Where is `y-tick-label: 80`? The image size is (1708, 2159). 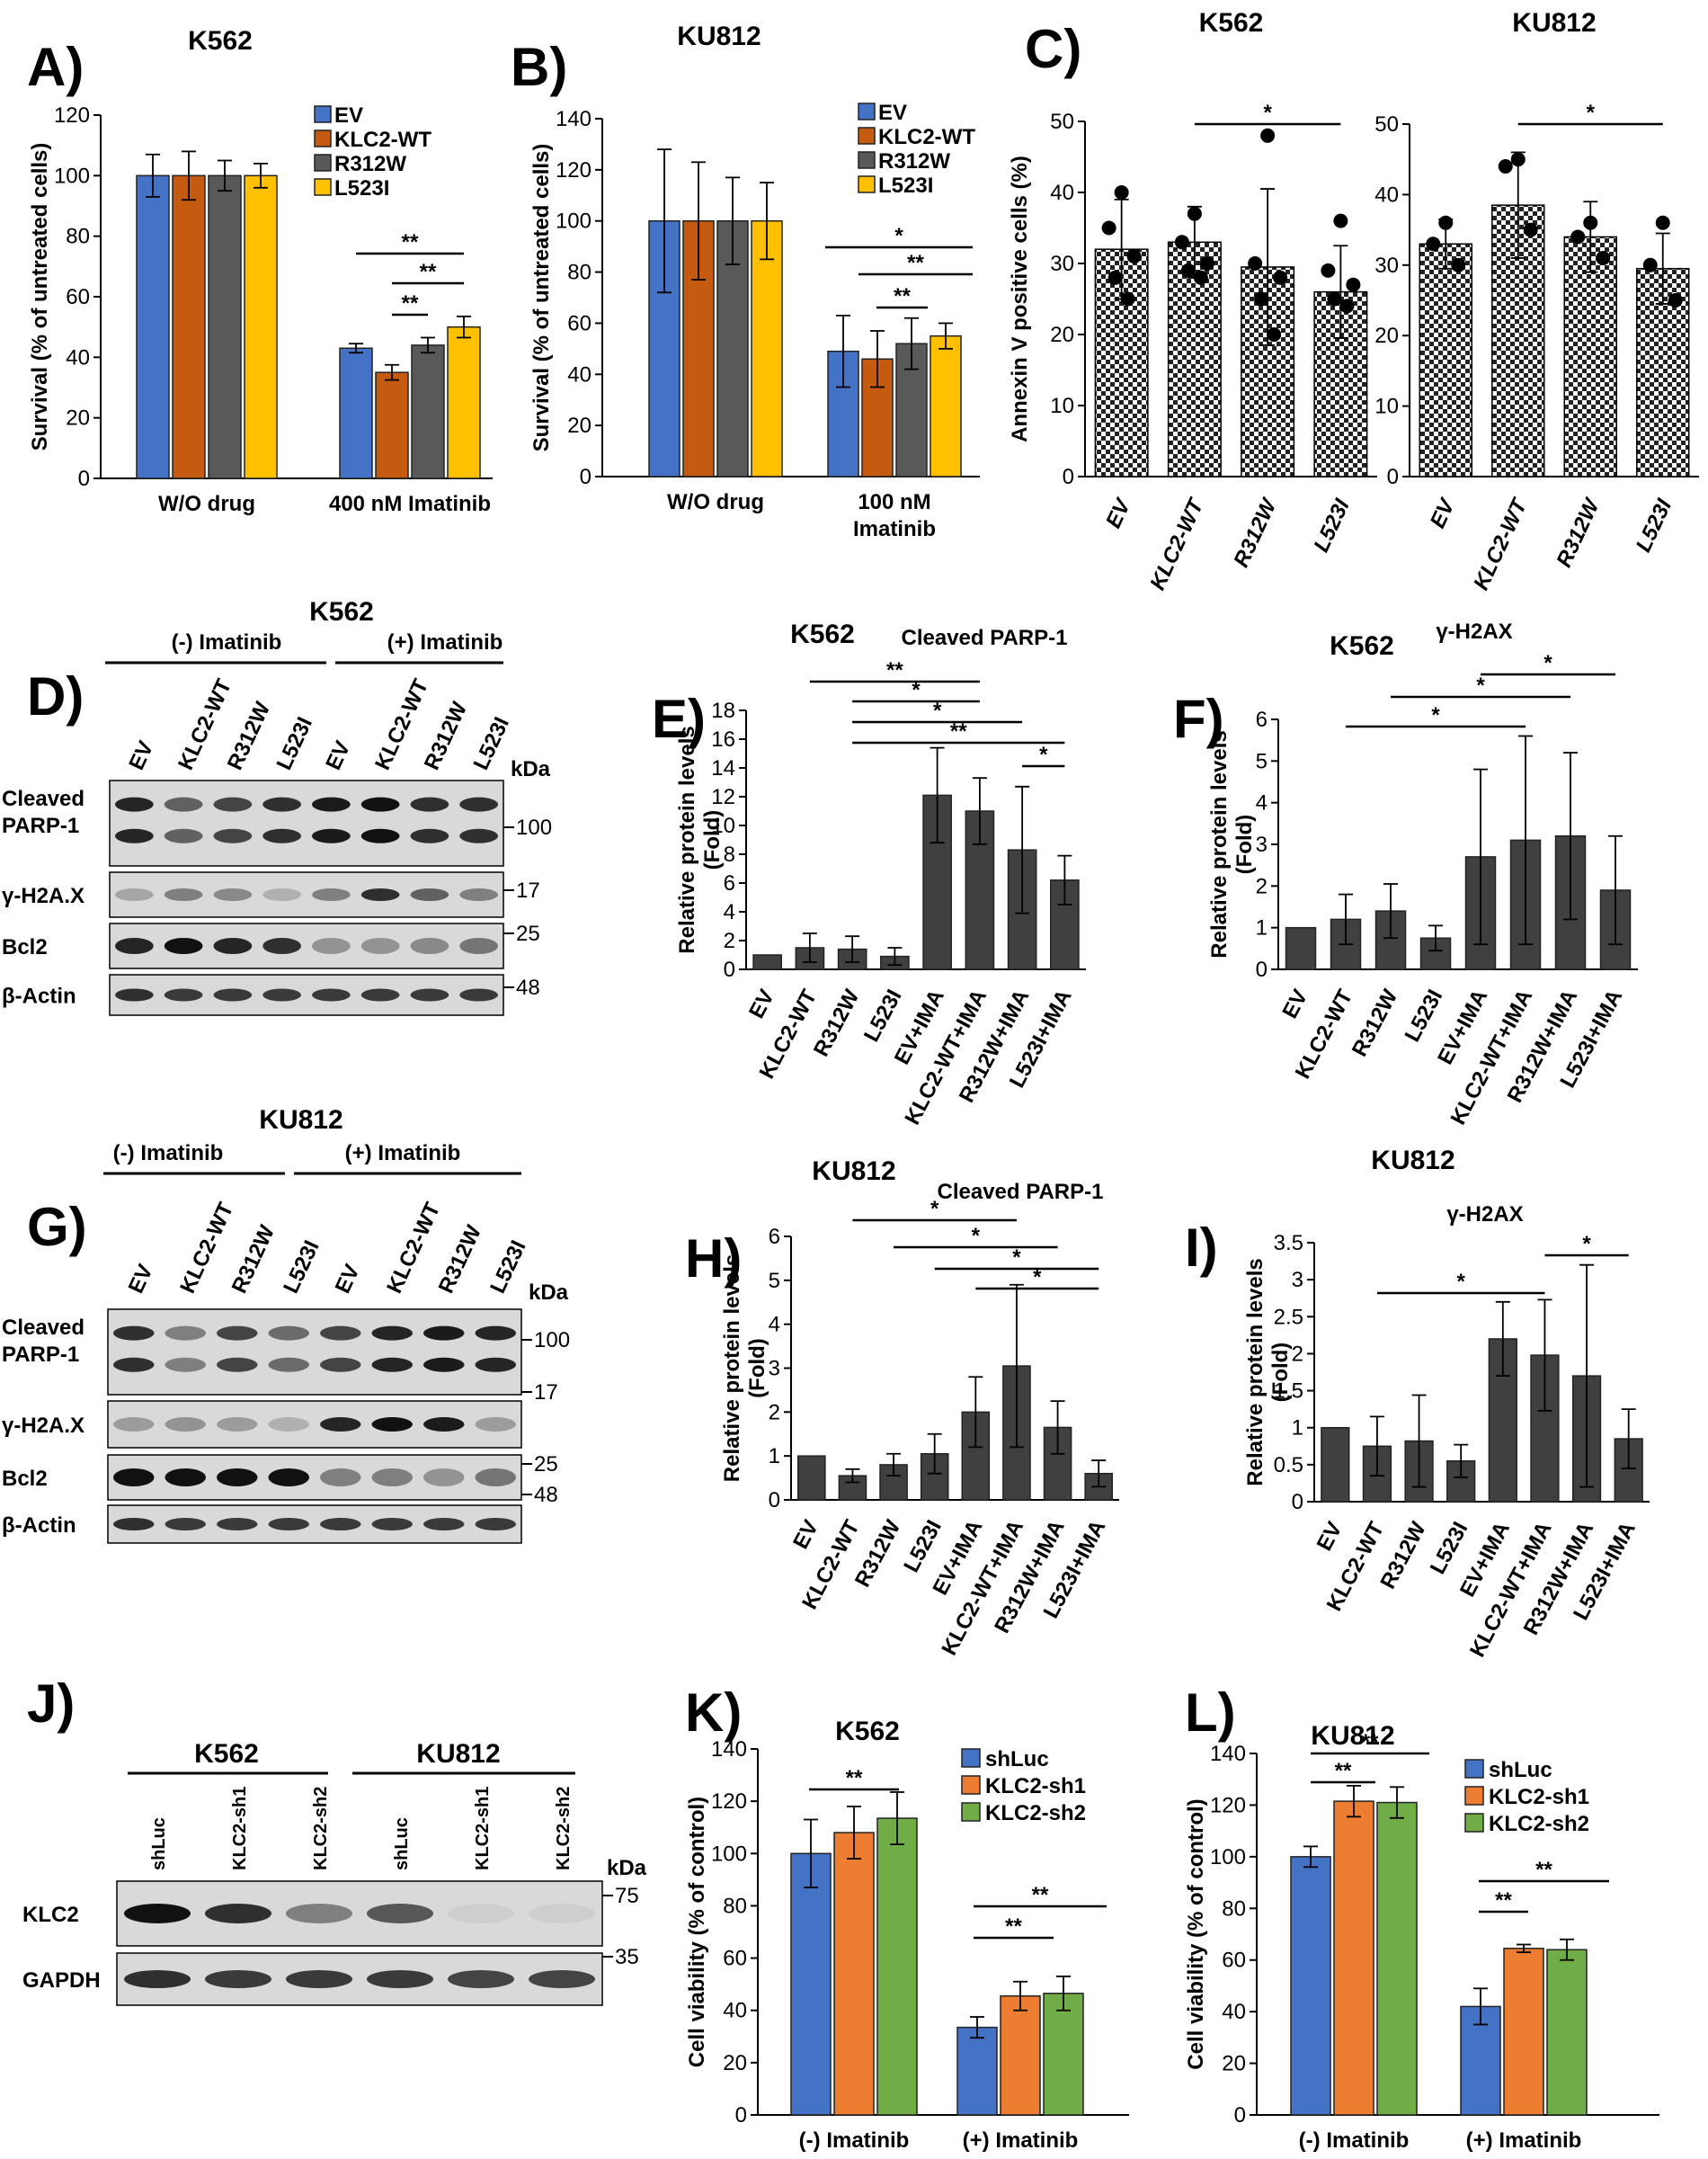 y-tick-label: 80 is located at coordinates (78, 237).